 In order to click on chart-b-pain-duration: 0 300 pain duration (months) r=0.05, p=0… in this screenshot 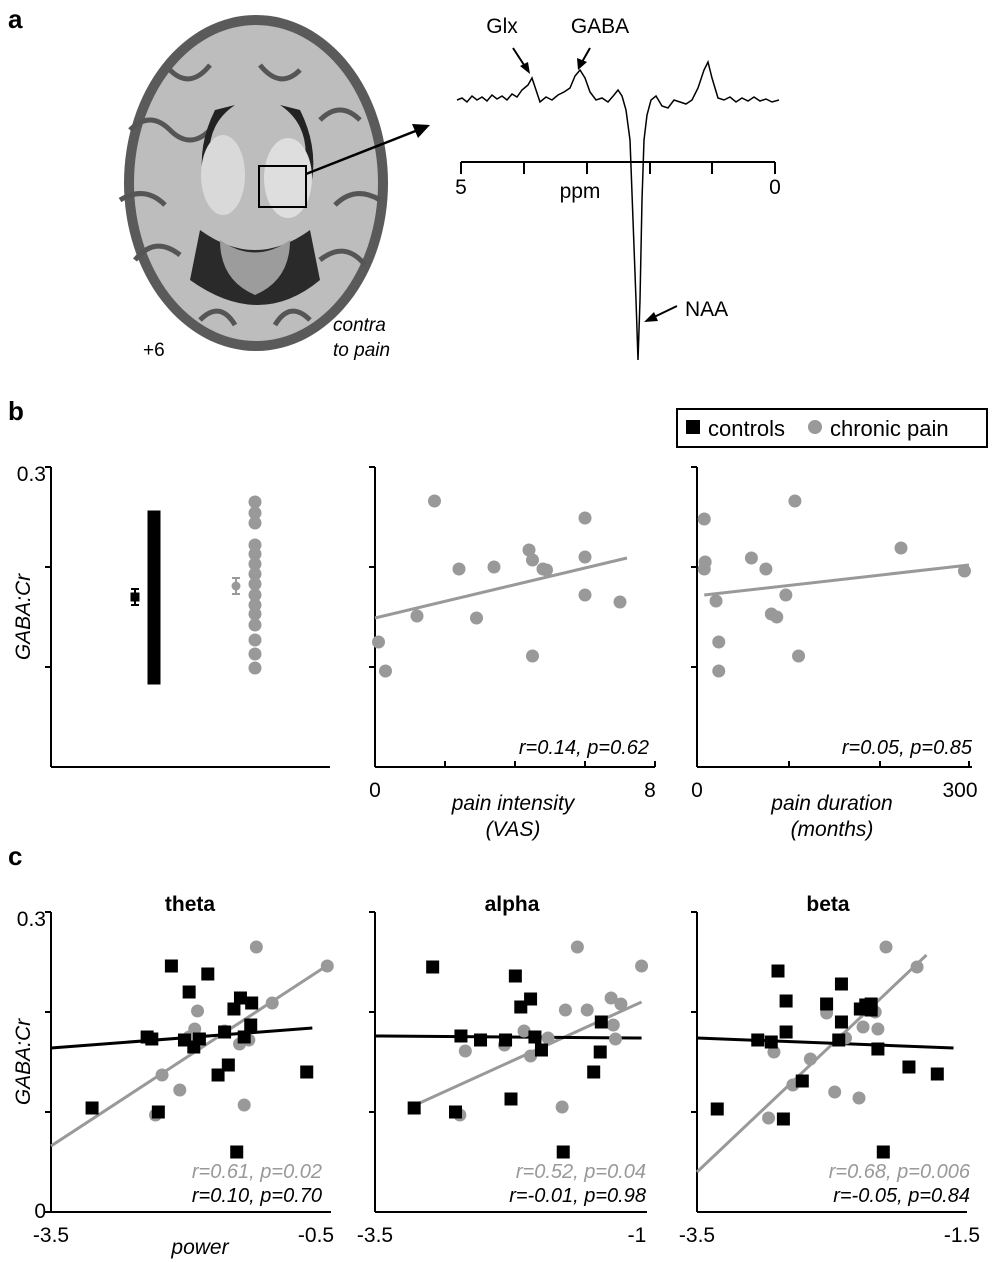, I will do `click(834, 653)`.